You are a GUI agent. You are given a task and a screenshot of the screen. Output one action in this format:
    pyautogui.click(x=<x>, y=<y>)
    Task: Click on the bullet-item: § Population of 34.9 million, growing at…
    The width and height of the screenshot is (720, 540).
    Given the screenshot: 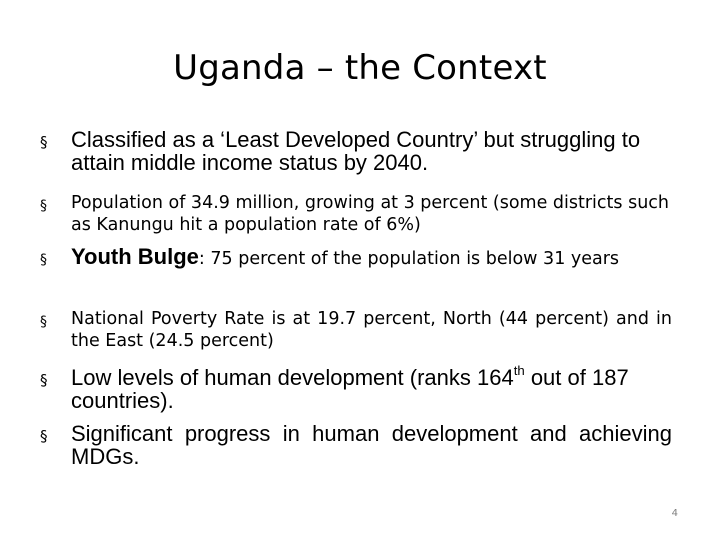 What is the action you would take?
    pyautogui.click(x=356, y=214)
    